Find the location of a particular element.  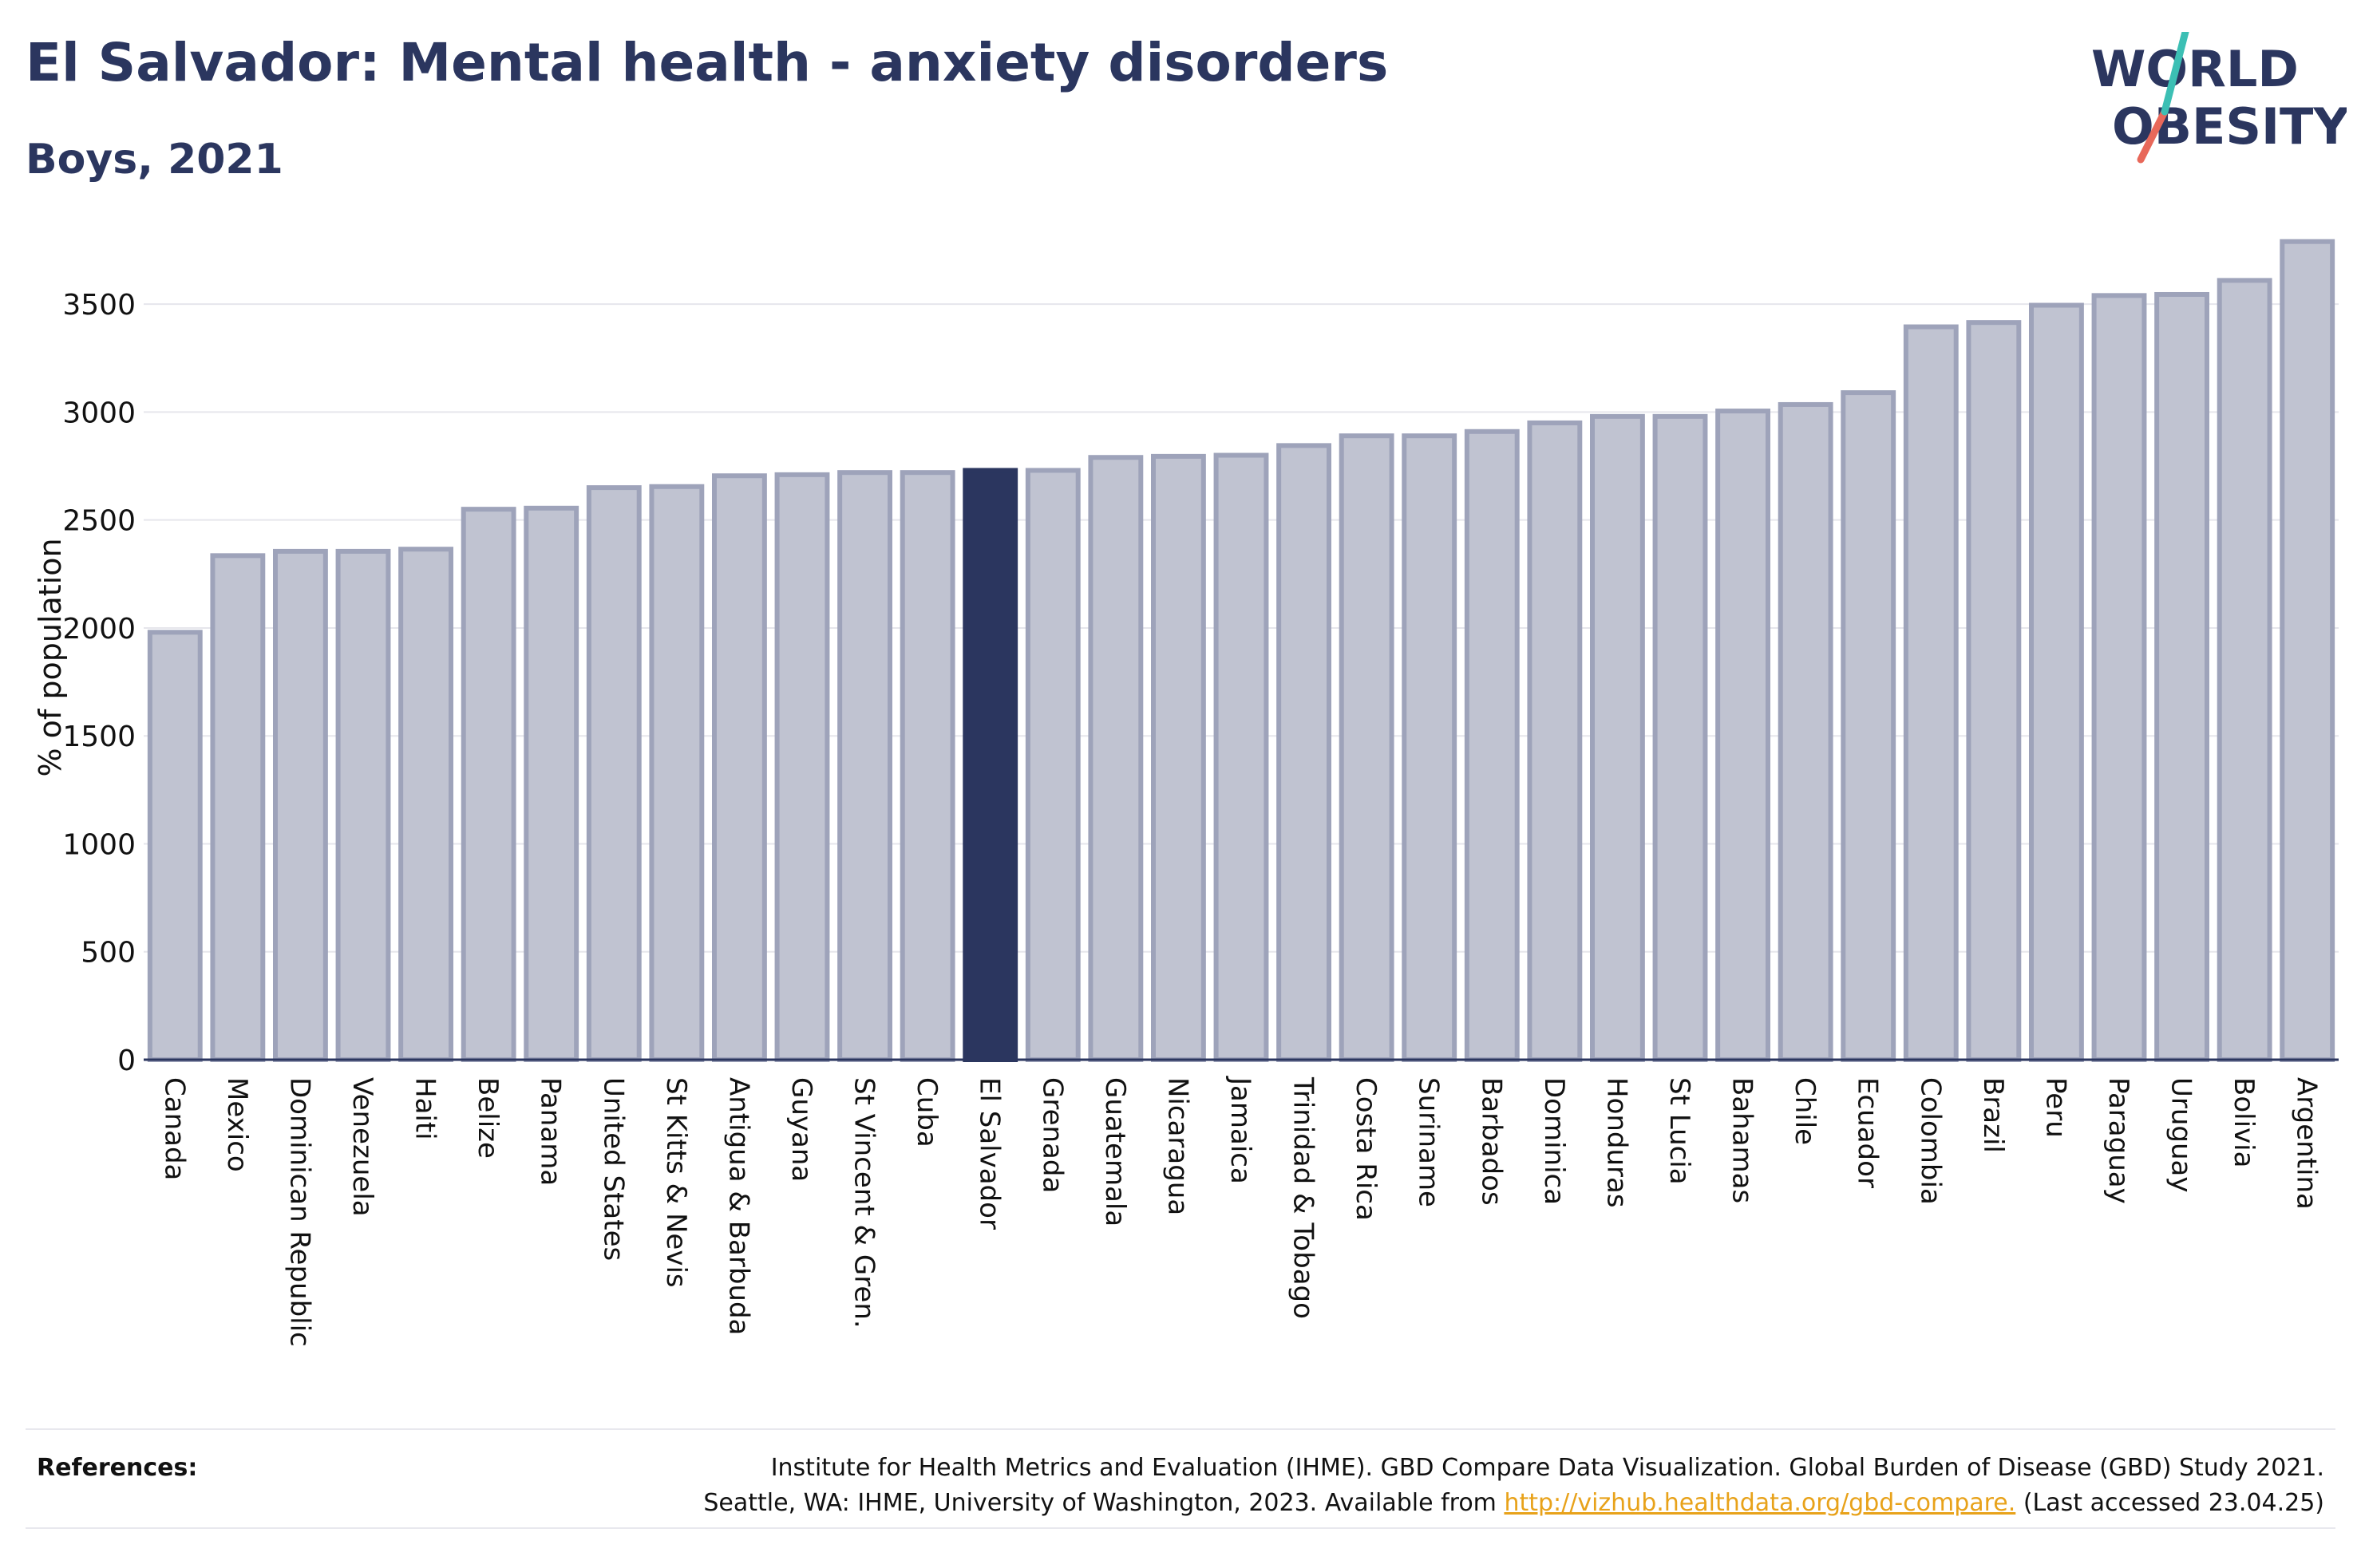

x-tick-label: Dominican Republic is located at coordinates (299, 1212).